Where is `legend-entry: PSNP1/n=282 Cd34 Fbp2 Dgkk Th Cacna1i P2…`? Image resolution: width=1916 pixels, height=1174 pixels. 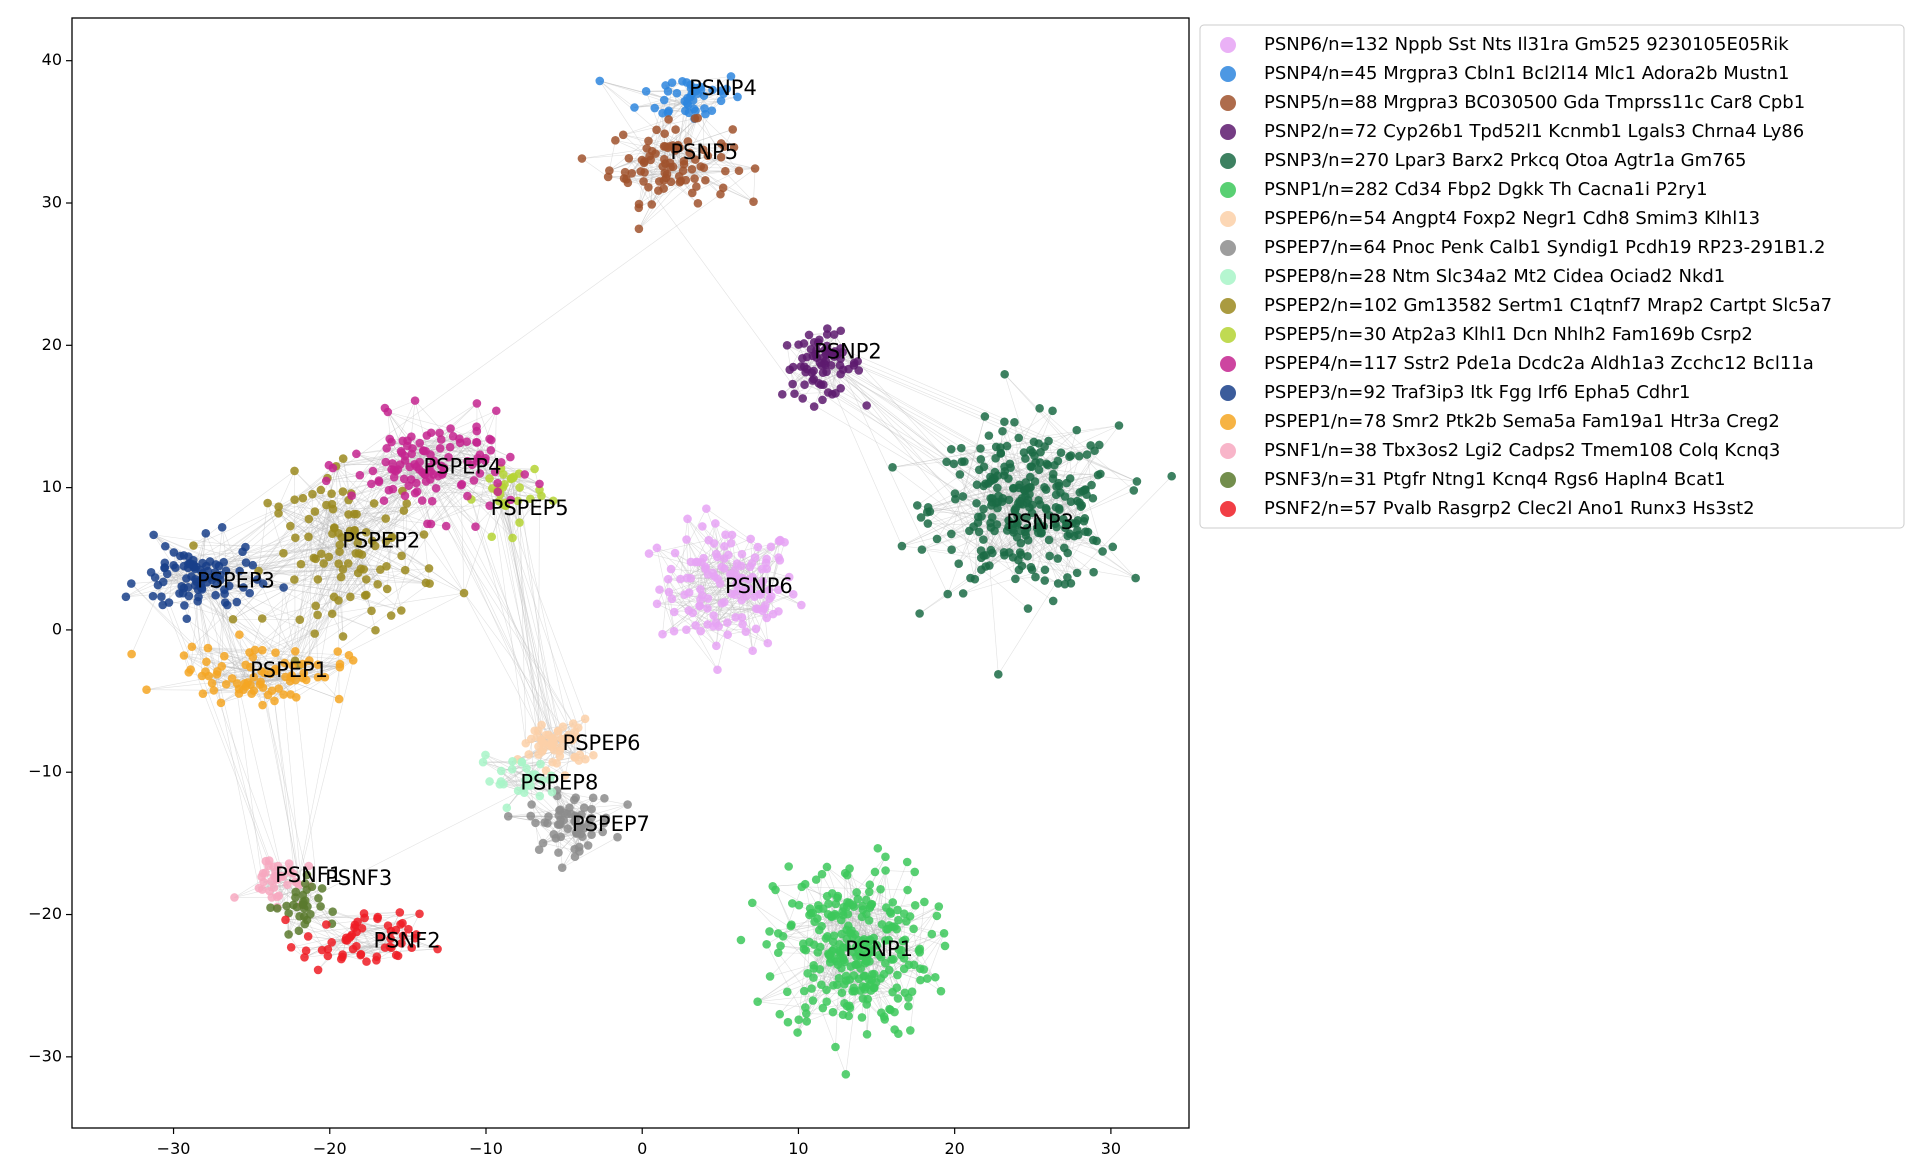
legend-entry: PSNP1/n=282 Cd34 Fbp2 Dgkk Th Cacna1i P2… is located at coordinates (1486, 189).